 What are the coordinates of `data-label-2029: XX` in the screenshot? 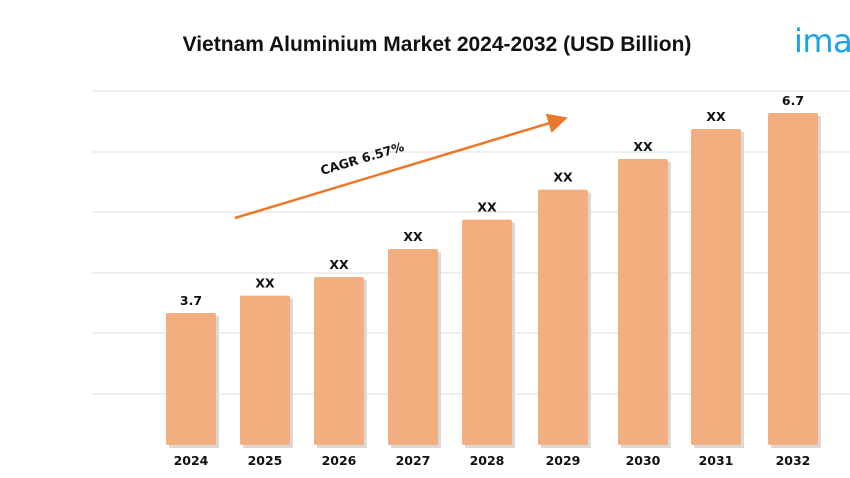 It's located at (563, 177).